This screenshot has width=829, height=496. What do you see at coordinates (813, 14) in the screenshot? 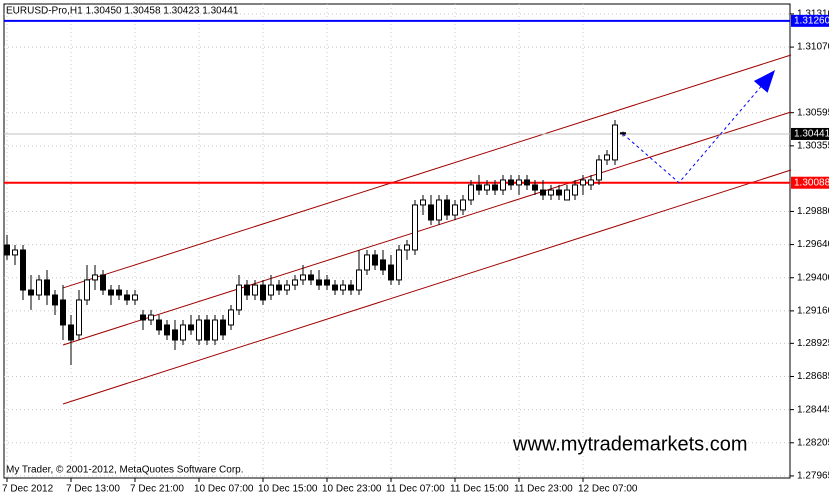
I see `y-tick-label: 1.31310` at bounding box center [813, 14].